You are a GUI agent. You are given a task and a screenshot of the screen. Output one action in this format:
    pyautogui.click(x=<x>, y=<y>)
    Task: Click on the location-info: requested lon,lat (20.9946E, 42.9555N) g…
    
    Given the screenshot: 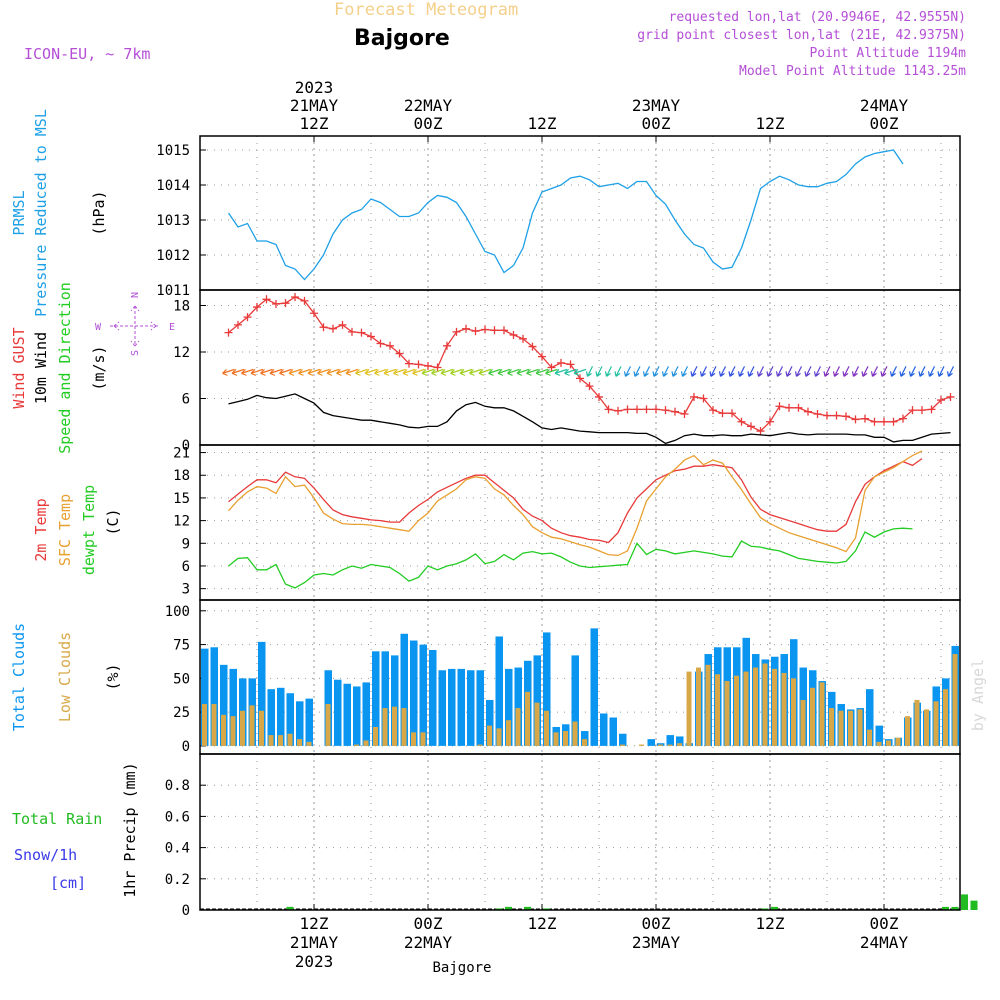 What is the action you would take?
    pyautogui.click(x=801, y=45)
    